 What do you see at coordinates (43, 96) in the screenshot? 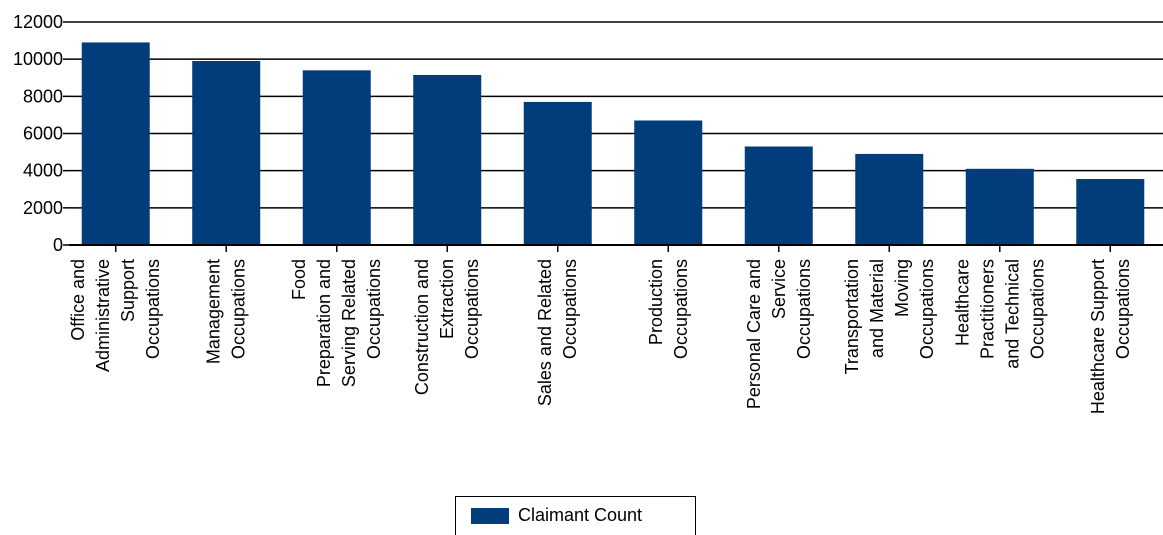
I see `y-tick-label: 8000` at bounding box center [43, 96].